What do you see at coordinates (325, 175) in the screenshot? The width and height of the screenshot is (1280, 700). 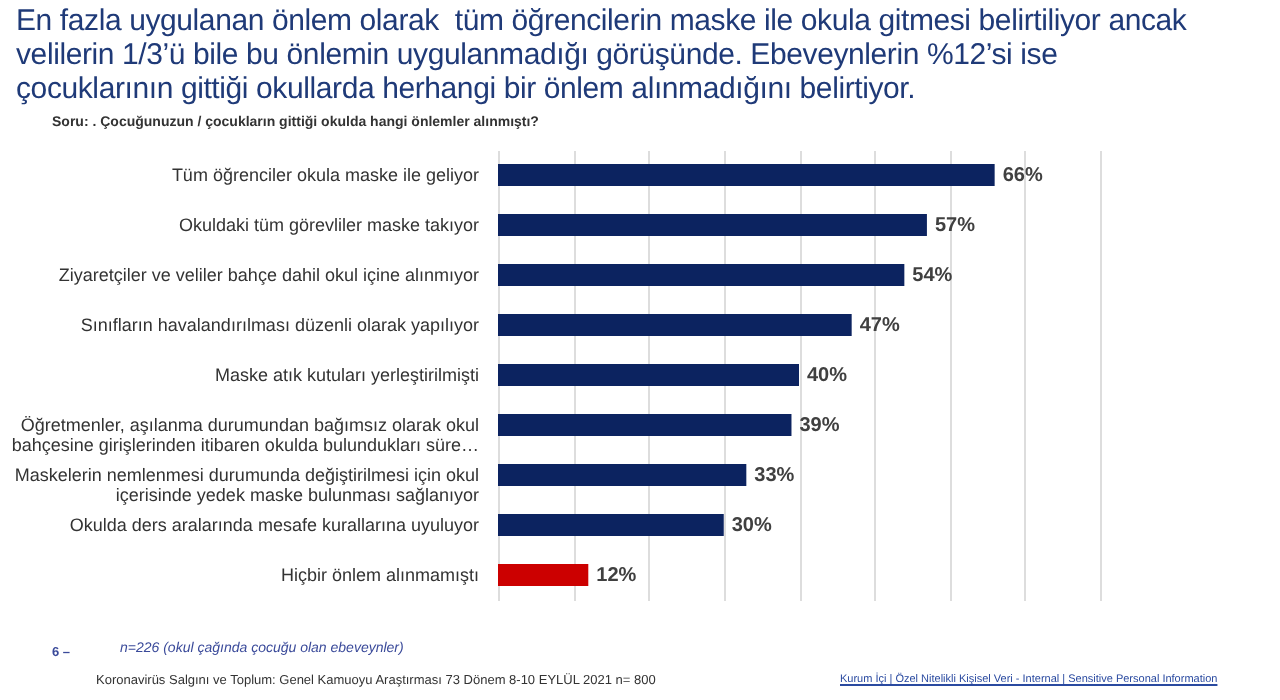 I see `y-tick-label: Tüm öğrenciler okula maske ile geliyor` at bounding box center [325, 175].